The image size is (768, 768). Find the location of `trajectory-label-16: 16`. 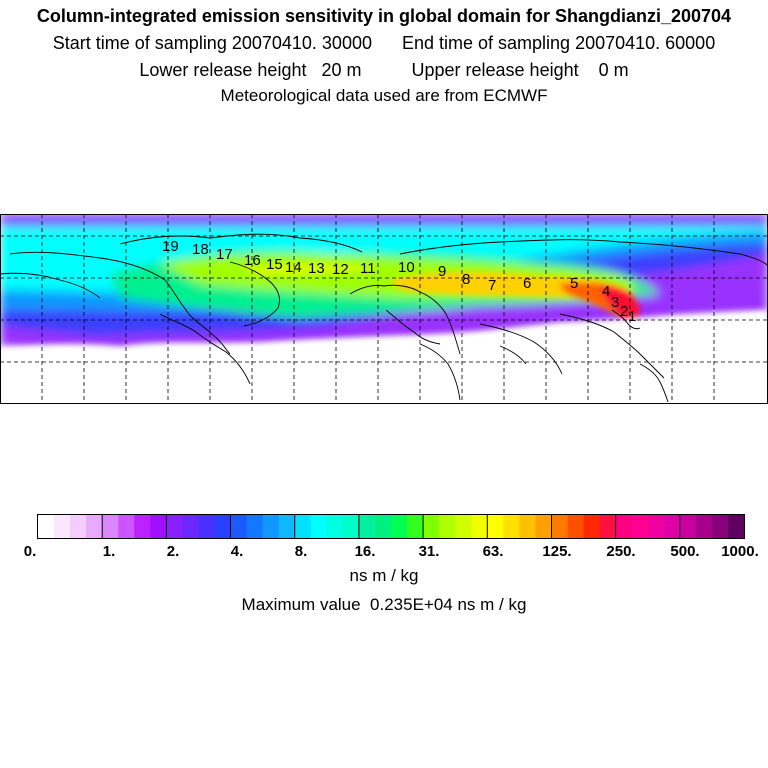

trajectory-label-16: 16 is located at coordinates (252, 260).